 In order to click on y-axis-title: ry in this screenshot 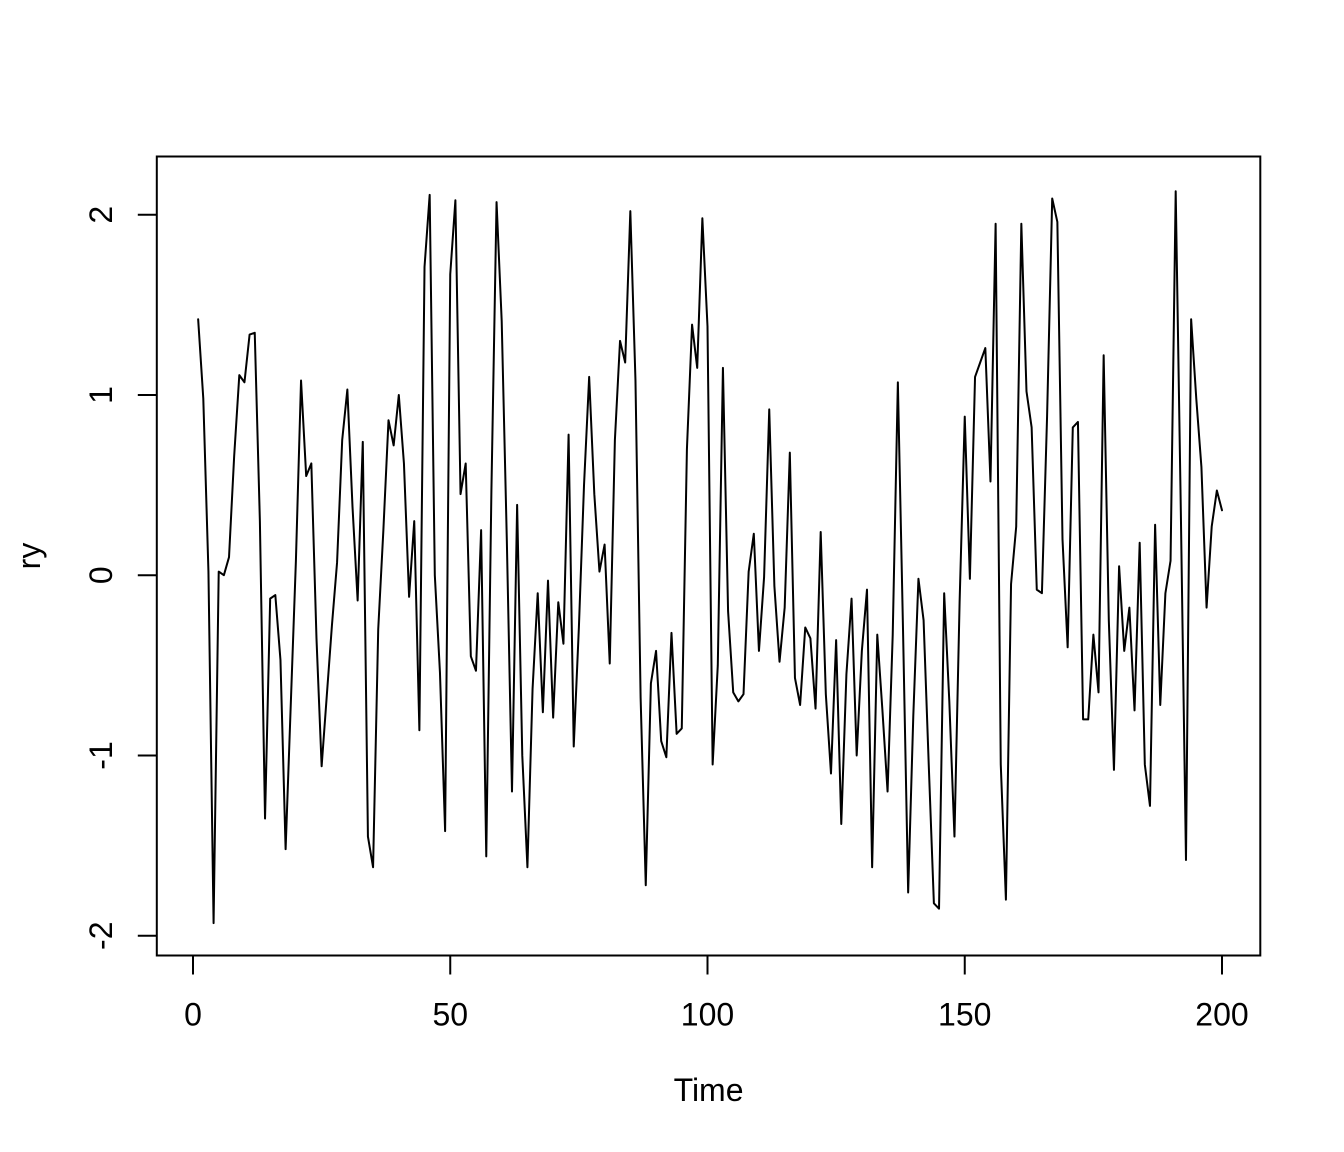, I will do `click(29, 556)`.